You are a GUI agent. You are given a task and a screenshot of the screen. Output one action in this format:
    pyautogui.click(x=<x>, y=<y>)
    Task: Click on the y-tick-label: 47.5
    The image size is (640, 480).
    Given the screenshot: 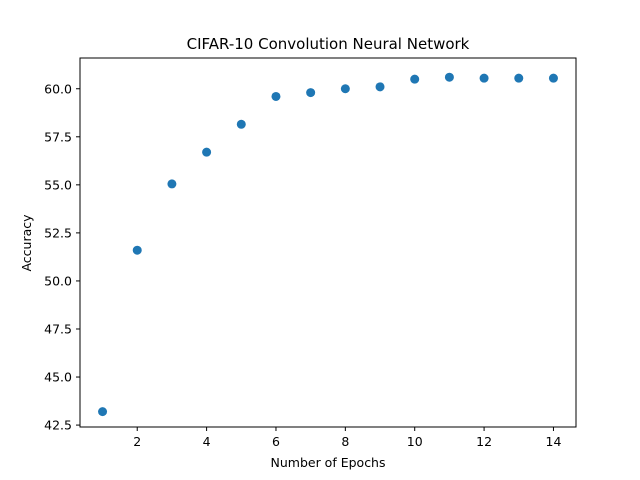 What is the action you would take?
    pyautogui.click(x=58, y=328)
    